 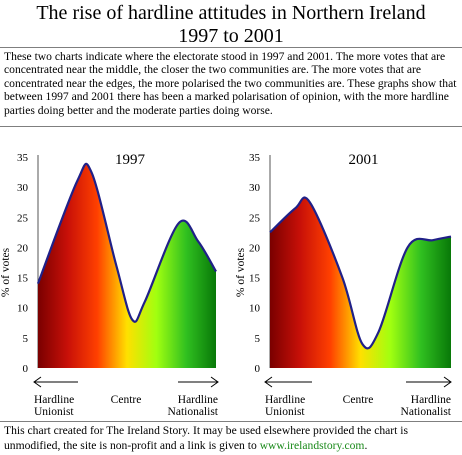 I want to click on area-fill, so click(x=360, y=282).